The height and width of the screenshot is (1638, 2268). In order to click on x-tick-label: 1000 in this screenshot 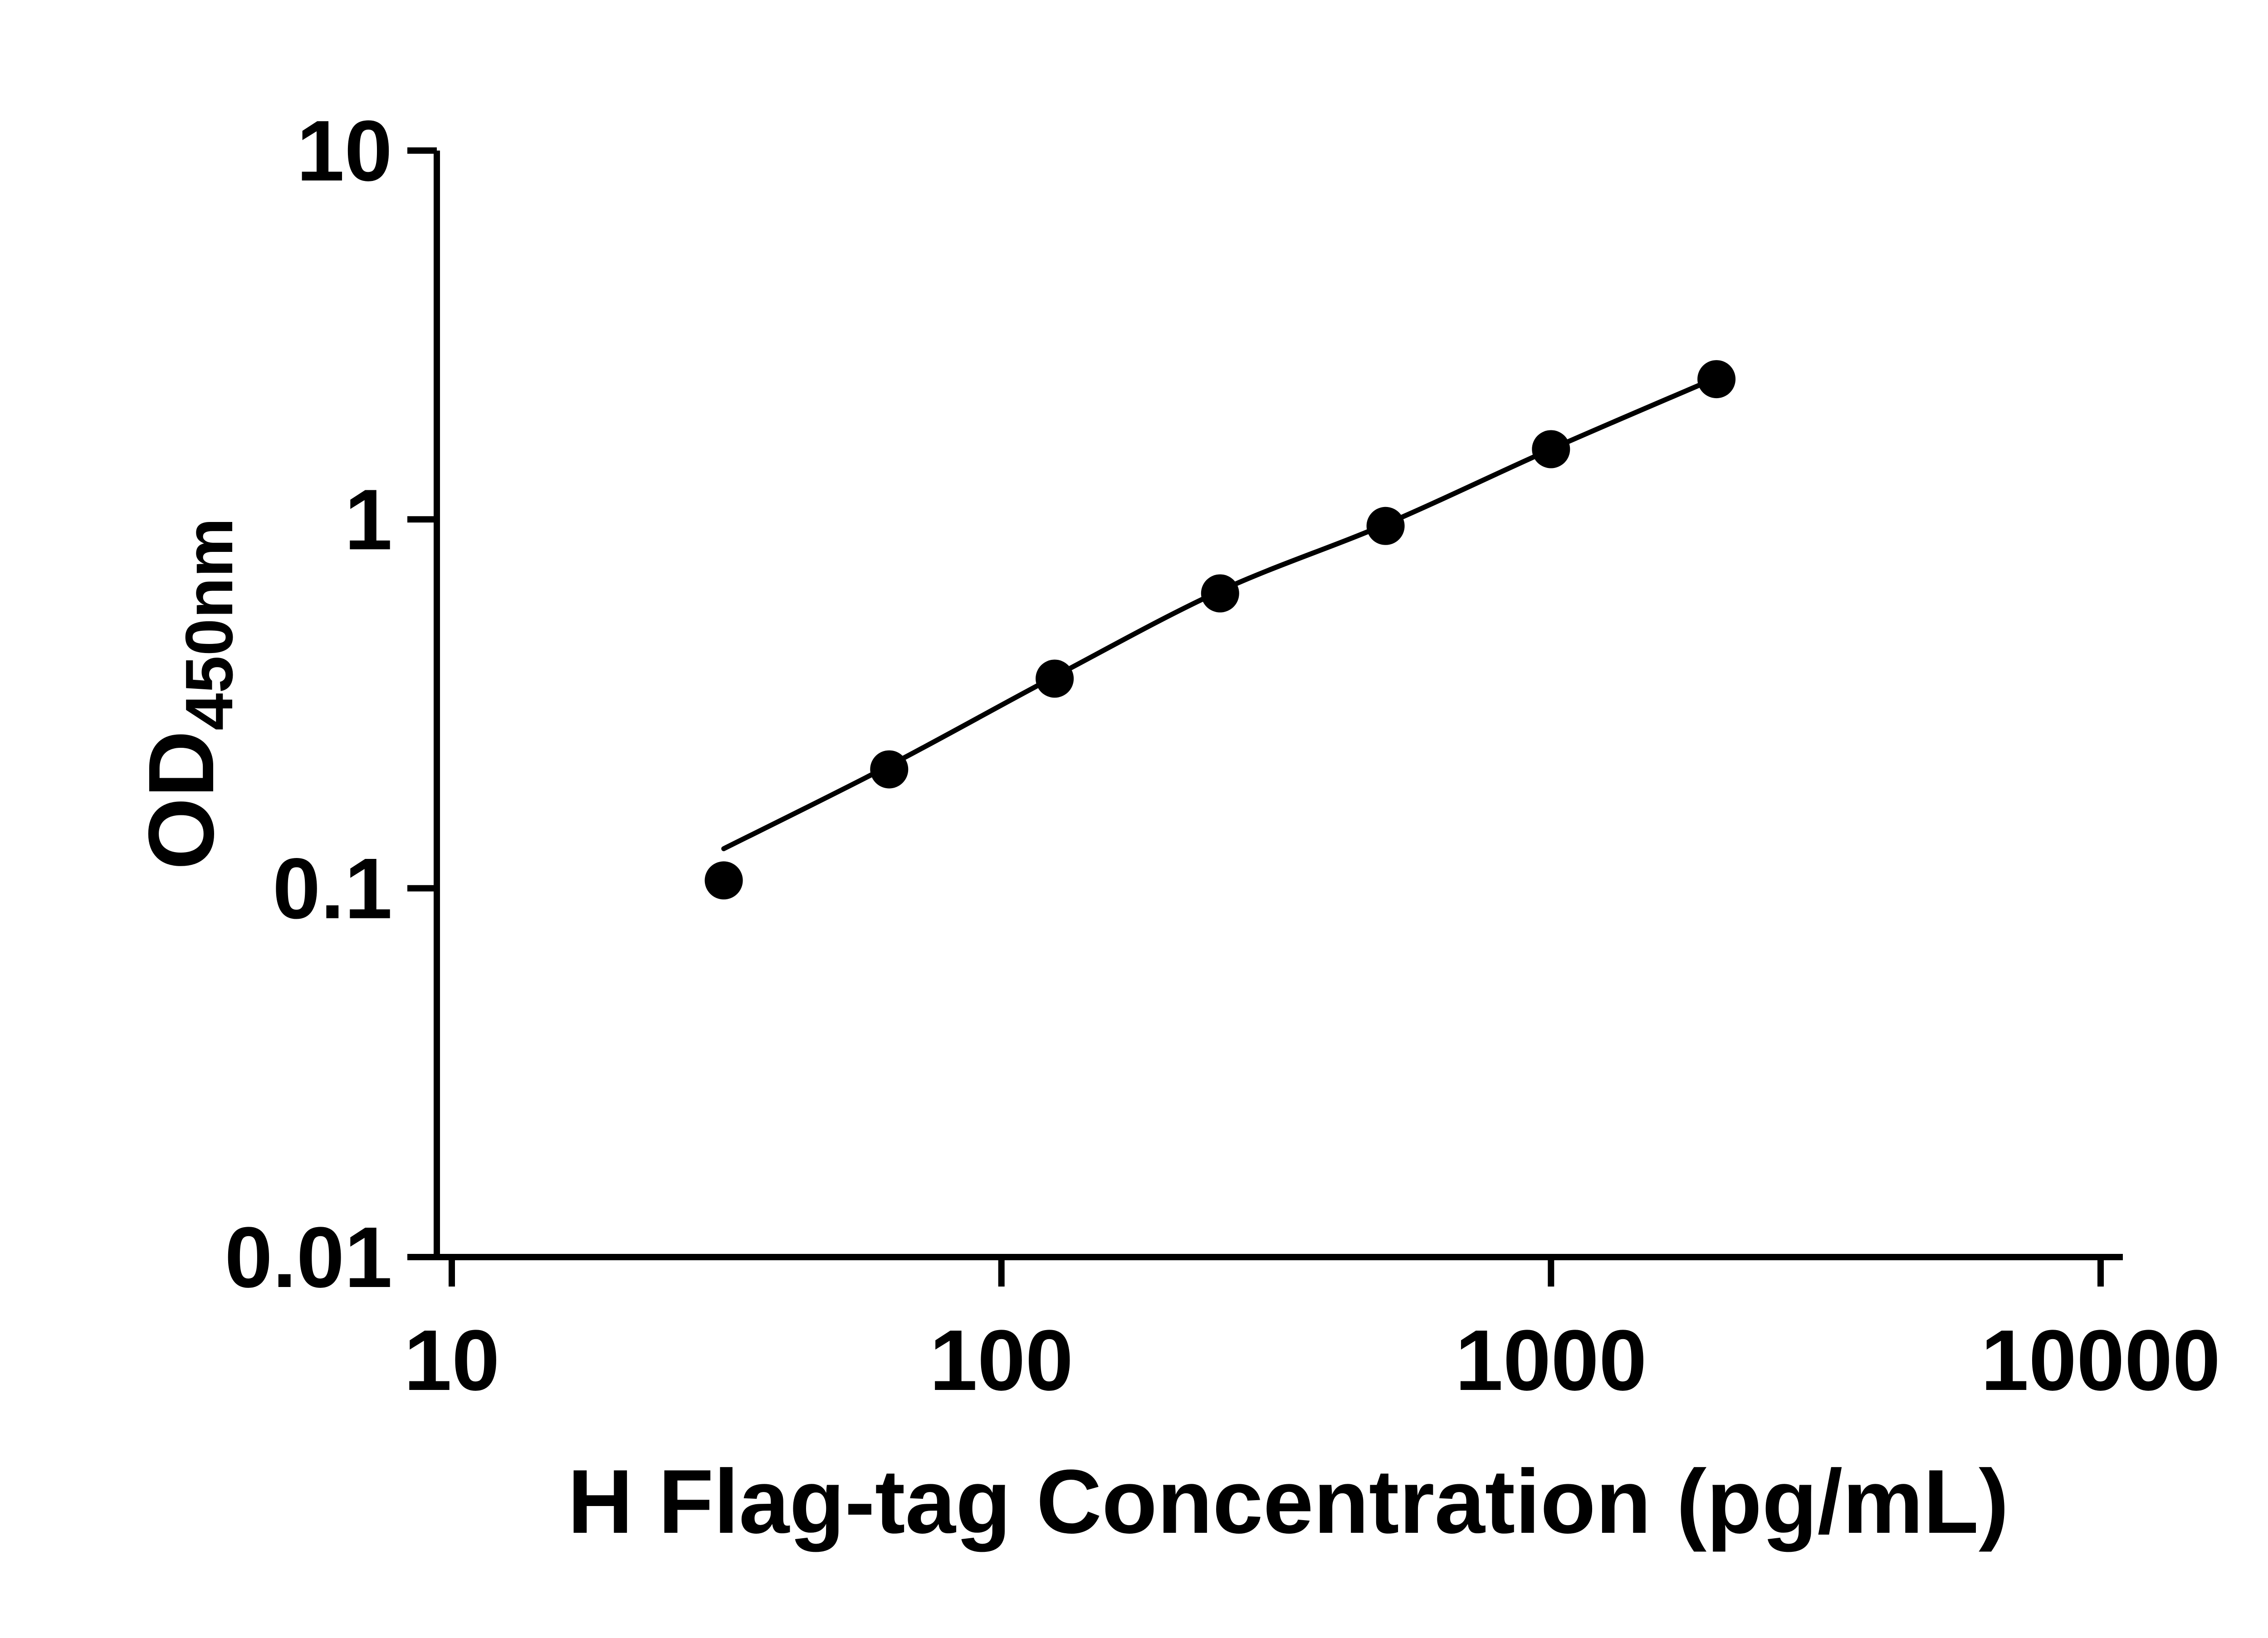, I will do `click(1551, 1360)`.